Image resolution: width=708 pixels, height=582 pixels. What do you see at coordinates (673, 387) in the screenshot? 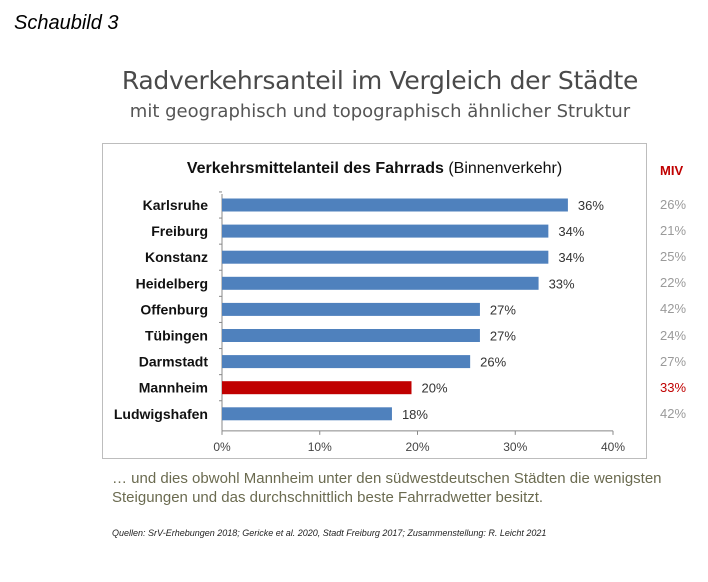
I see `miv-value: 33%` at bounding box center [673, 387].